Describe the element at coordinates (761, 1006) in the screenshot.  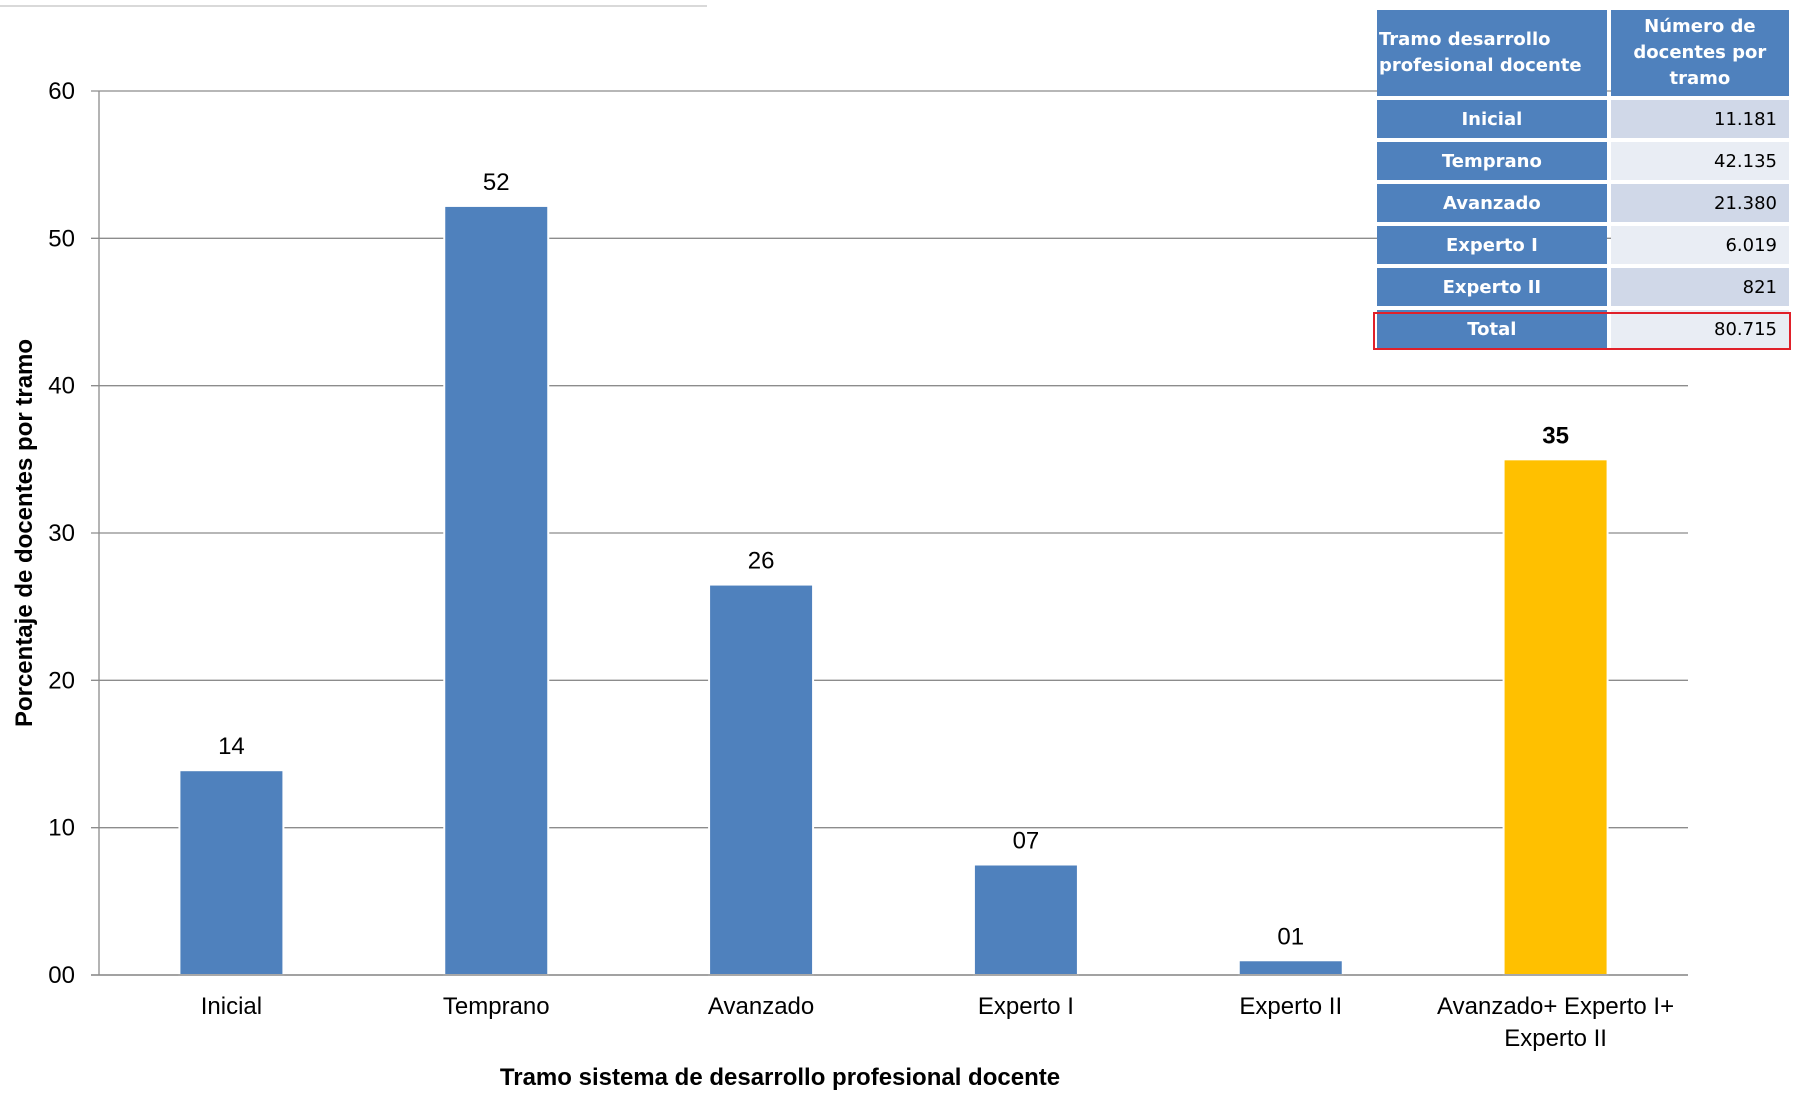
I see `x-tick-label: Avanzado` at that location.